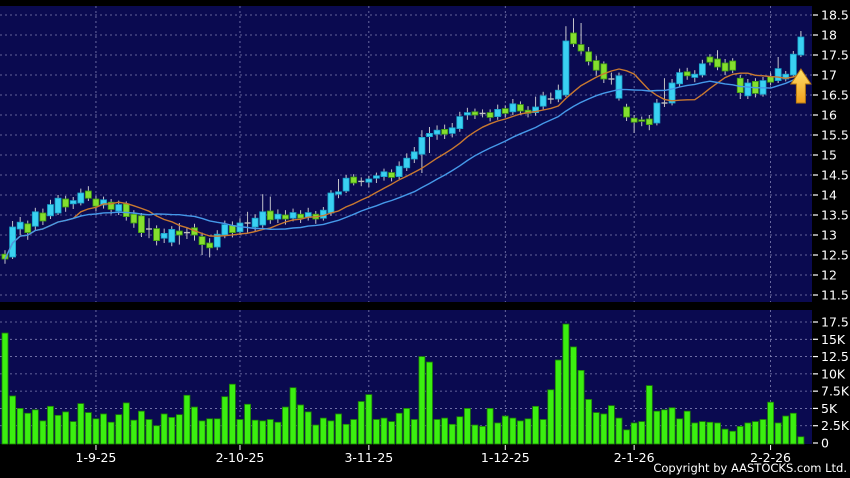 The height and width of the screenshot is (478, 850). What do you see at coordinates (505, 457) in the screenshot?
I see `x-axis-label: 1-12-25` at bounding box center [505, 457].